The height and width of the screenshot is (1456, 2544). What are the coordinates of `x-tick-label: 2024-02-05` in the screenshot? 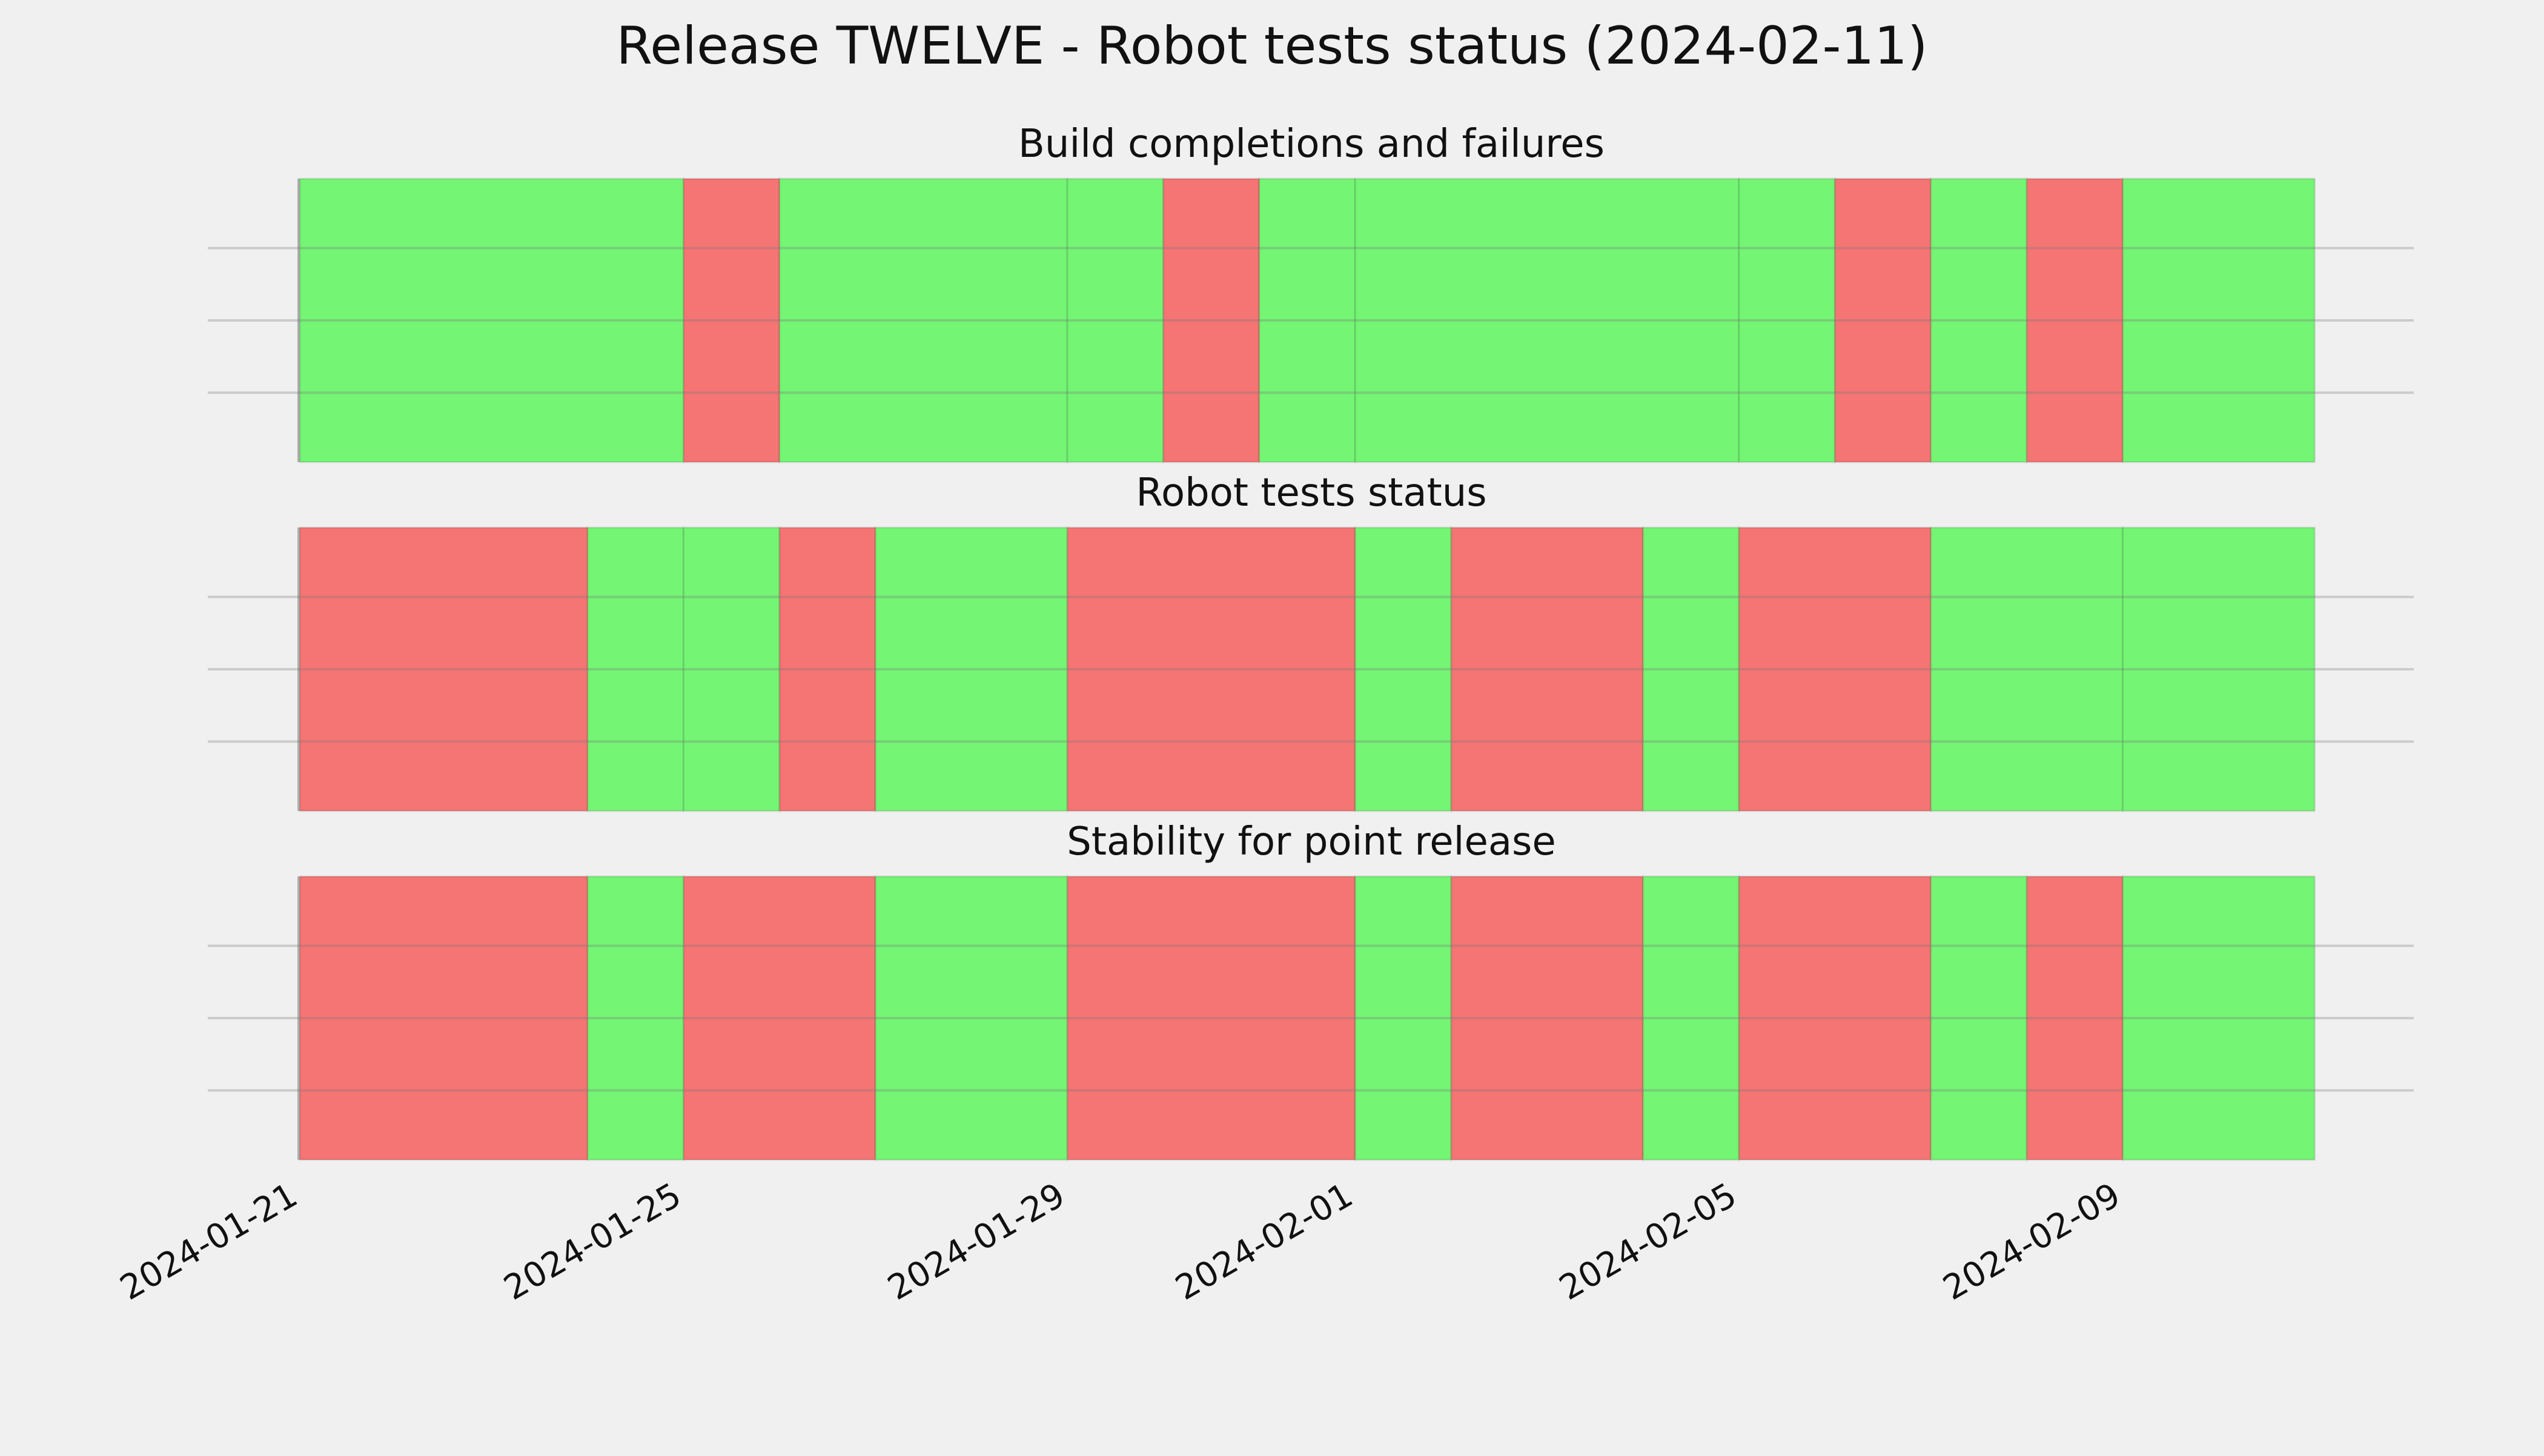 It's located at (1648, 1242).